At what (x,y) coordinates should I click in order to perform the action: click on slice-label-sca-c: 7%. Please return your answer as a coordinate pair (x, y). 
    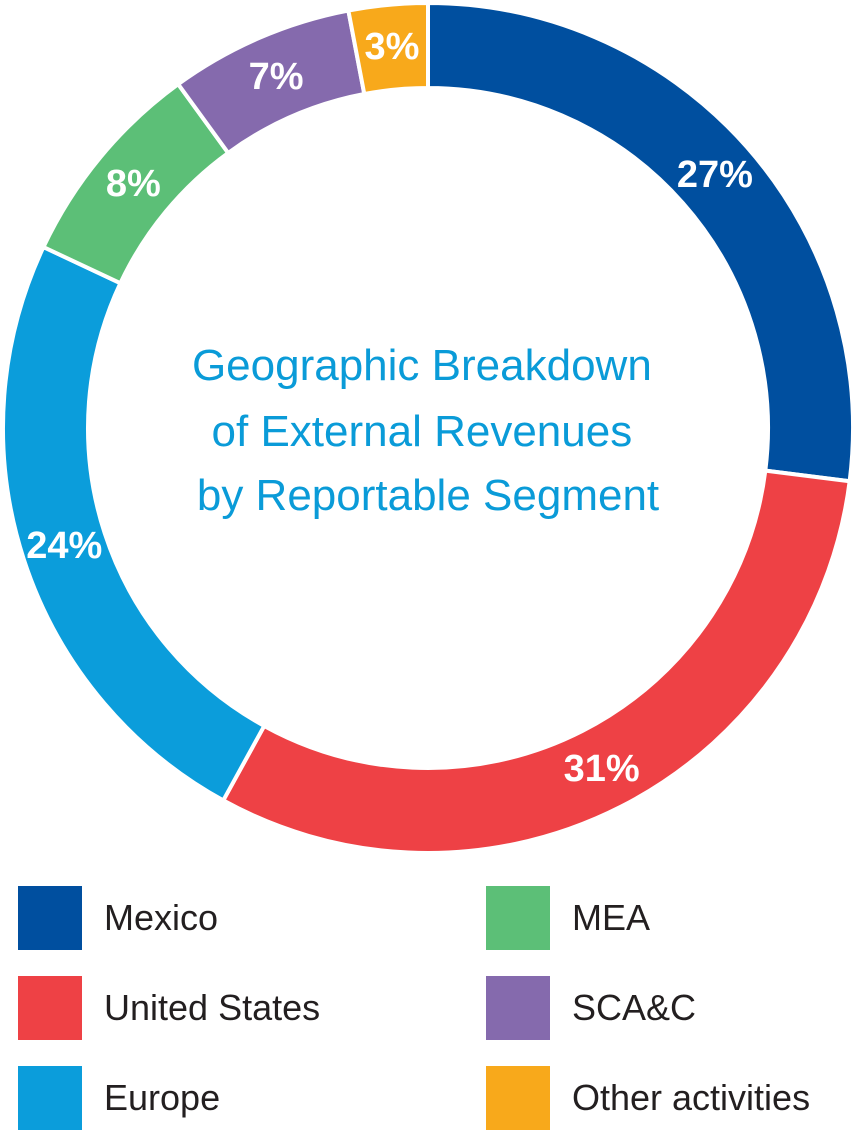
    Looking at the image, I should click on (276, 77).